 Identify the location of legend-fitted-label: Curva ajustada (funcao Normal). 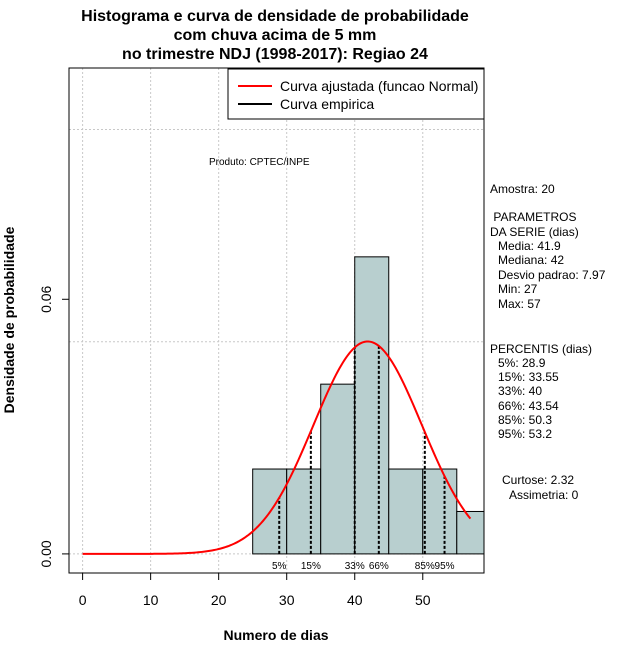
(379, 86).